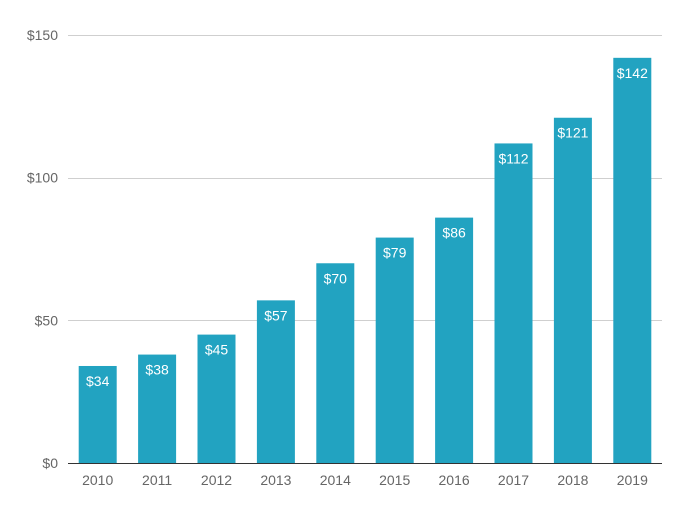 The height and width of the screenshot is (514, 700). Describe the element at coordinates (394, 480) in the screenshot. I see `x-tick-label: 2015` at that location.